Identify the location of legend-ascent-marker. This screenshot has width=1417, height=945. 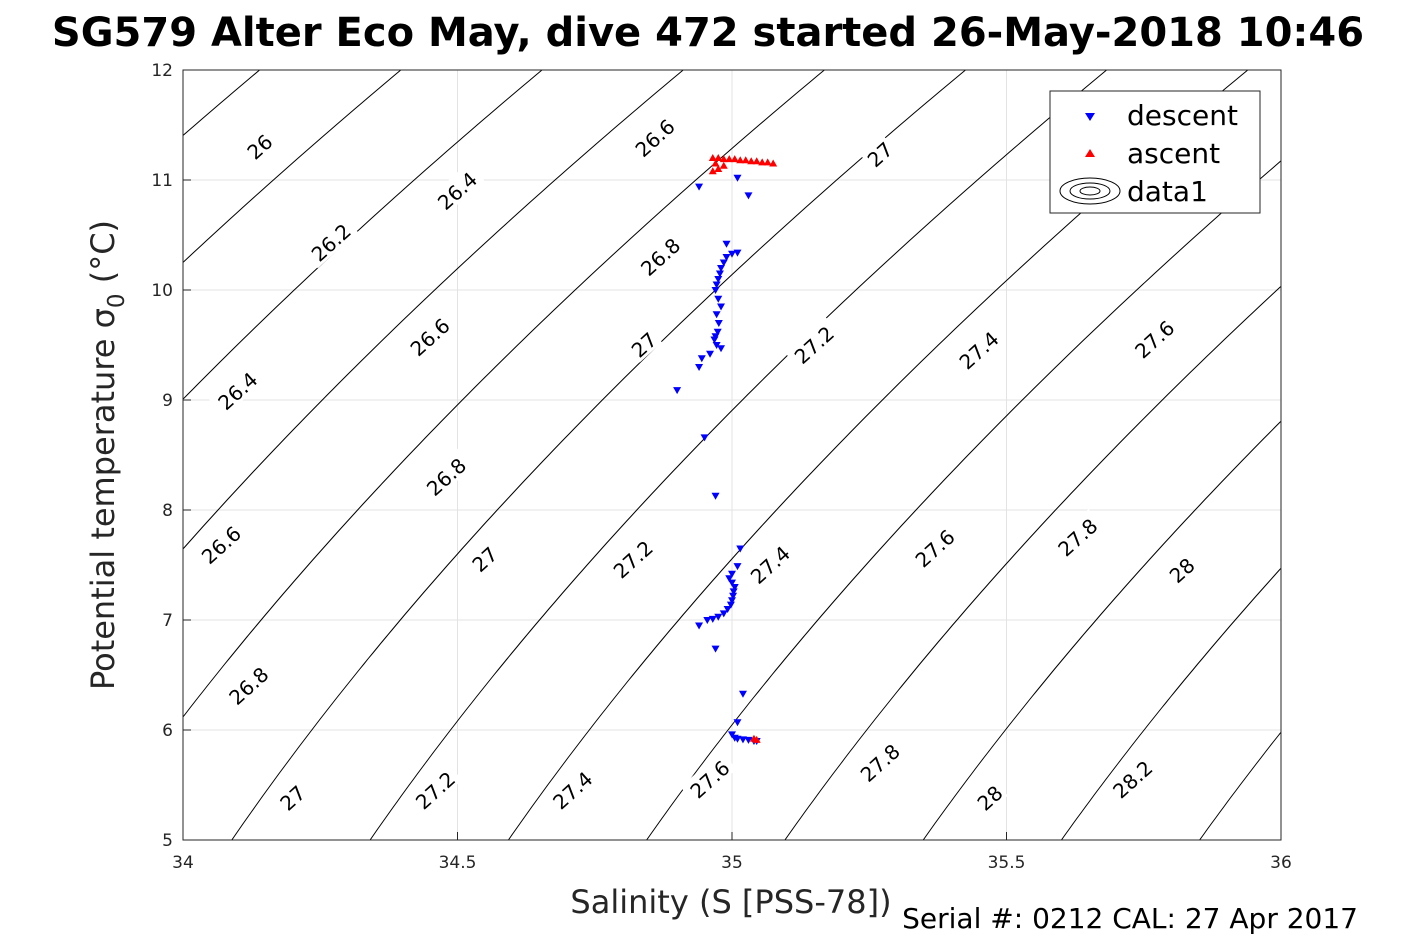
(1090, 153).